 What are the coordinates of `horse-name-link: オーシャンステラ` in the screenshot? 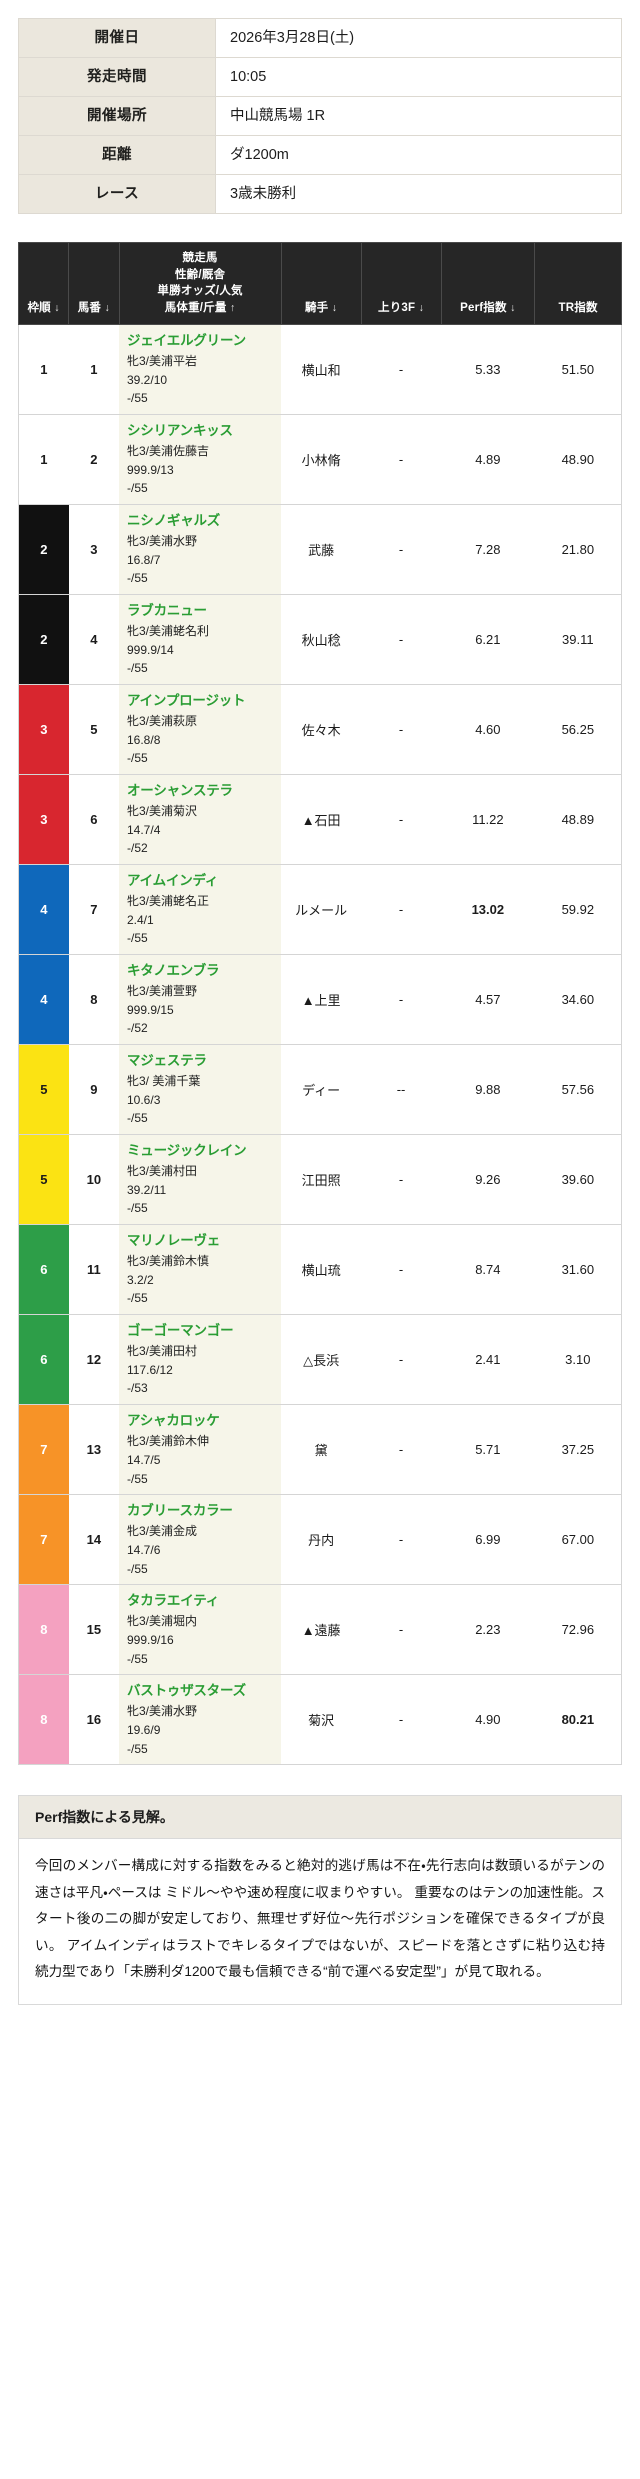 It's located at (180, 790).